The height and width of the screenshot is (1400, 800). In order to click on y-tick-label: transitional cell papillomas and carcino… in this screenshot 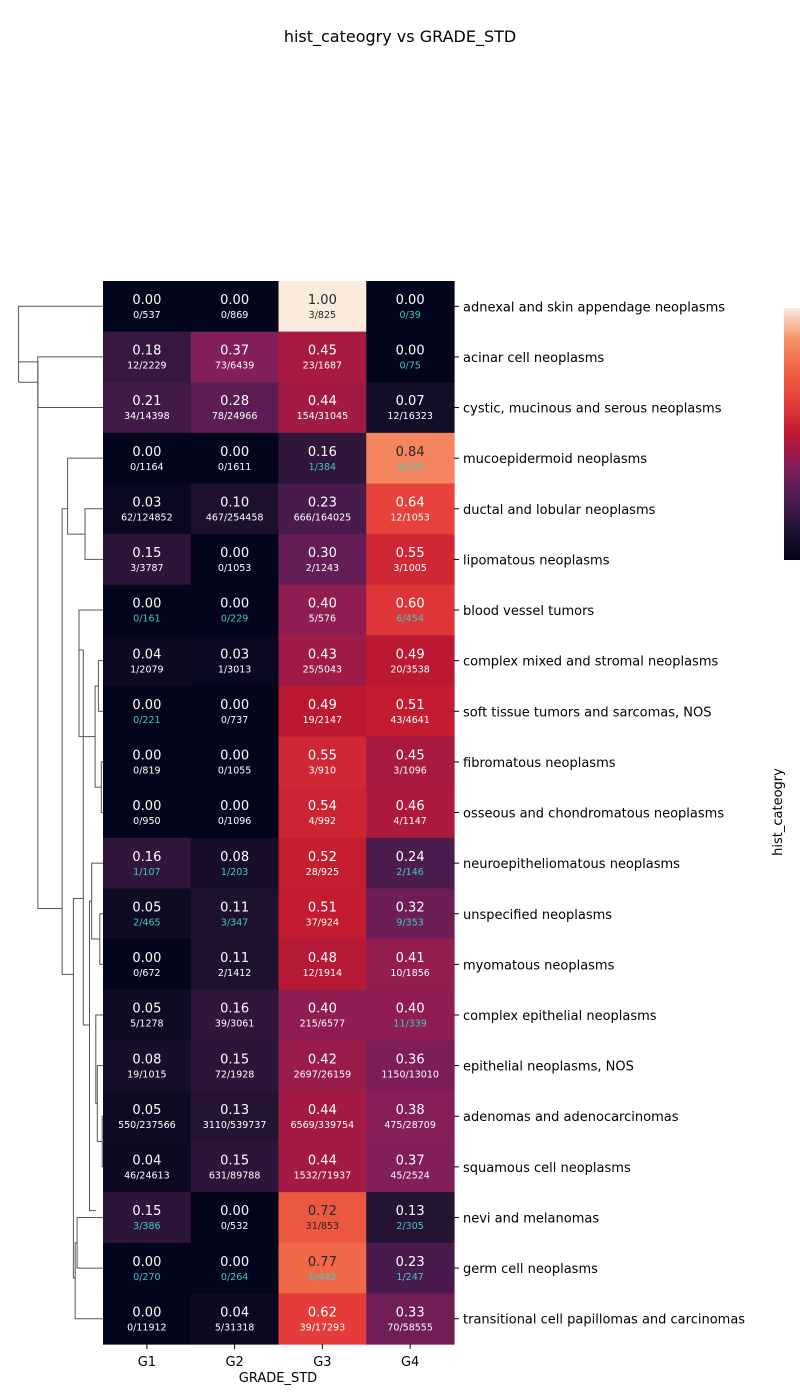, I will do `click(604, 1320)`.